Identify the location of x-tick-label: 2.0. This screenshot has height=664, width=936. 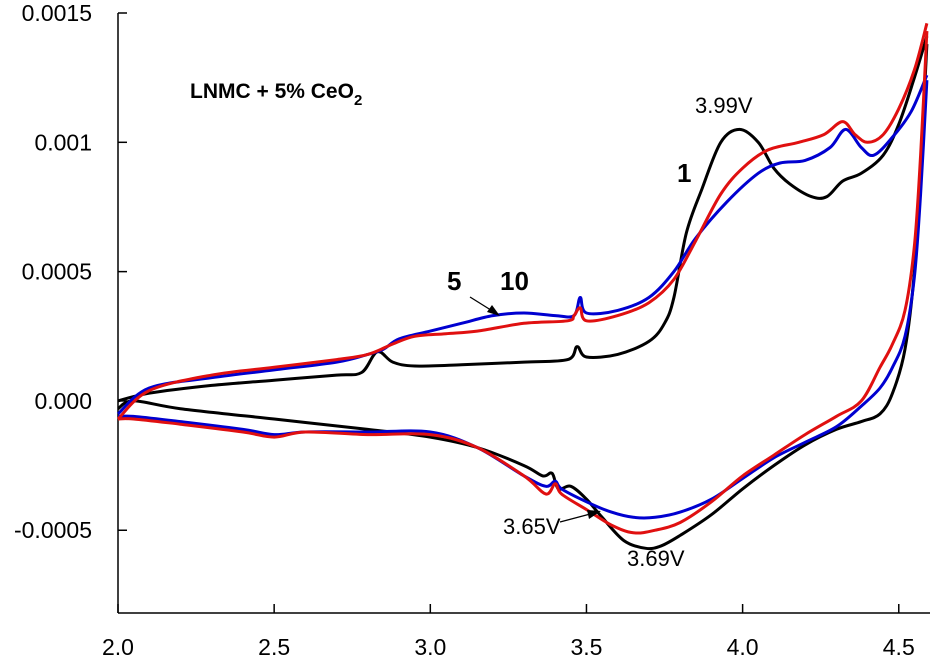
(118, 647).